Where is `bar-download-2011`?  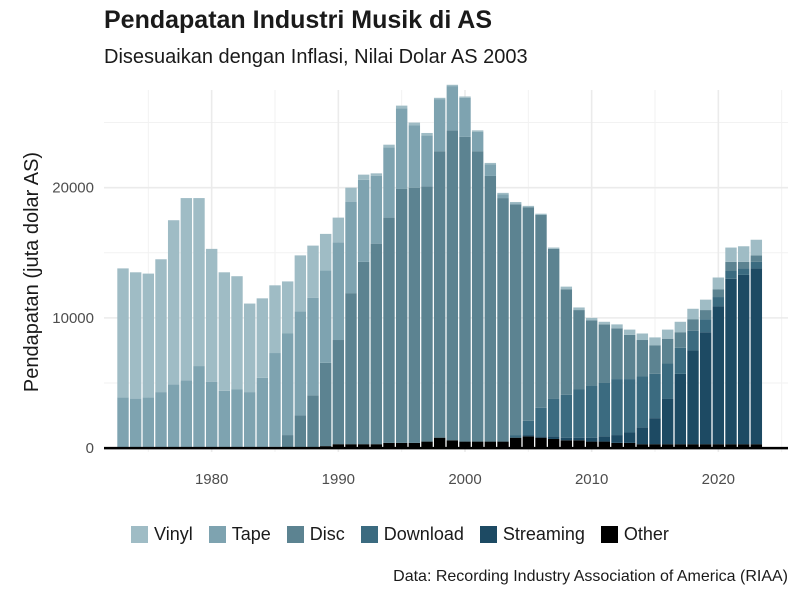 bar-download-2011 is located at coordinates (604, 409).